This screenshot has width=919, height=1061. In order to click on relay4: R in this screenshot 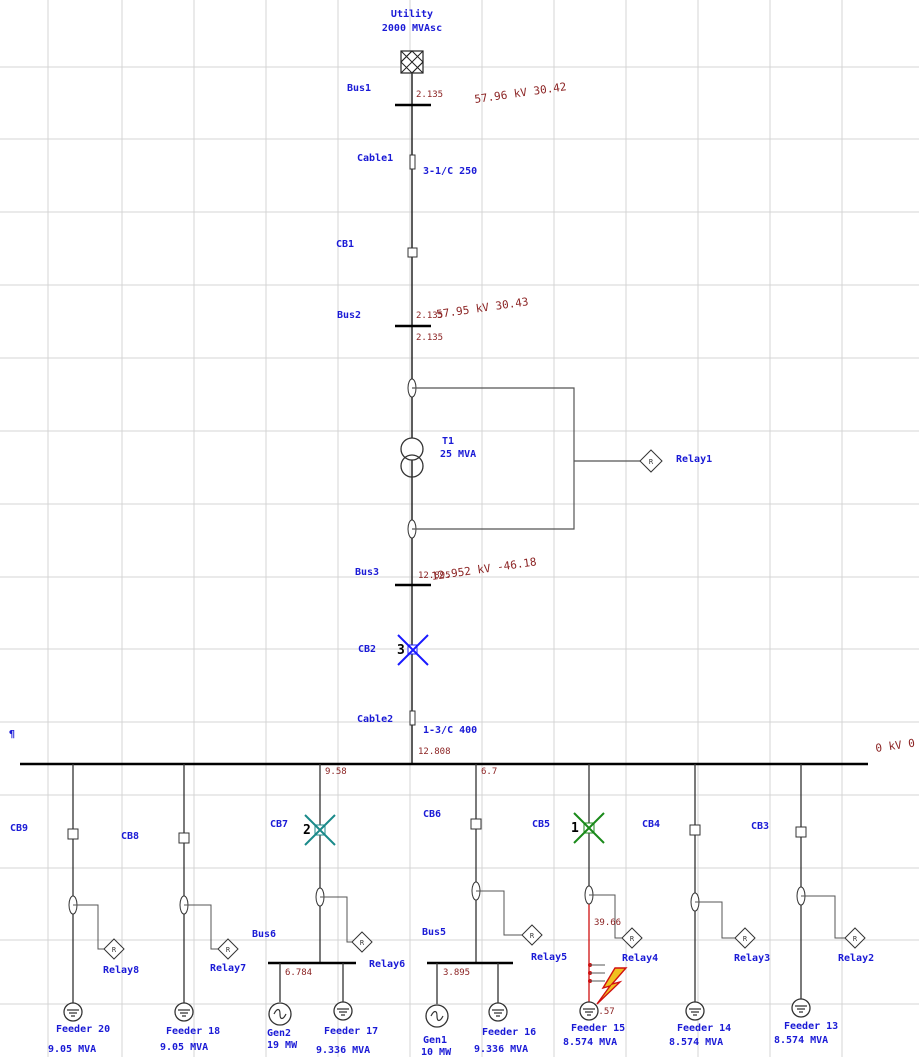, I will do `click(632, 938)`.